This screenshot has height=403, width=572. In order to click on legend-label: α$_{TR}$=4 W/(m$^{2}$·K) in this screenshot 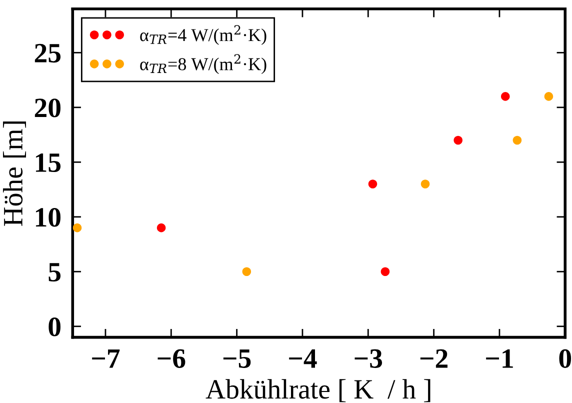, I will do `click(203, 35)`.